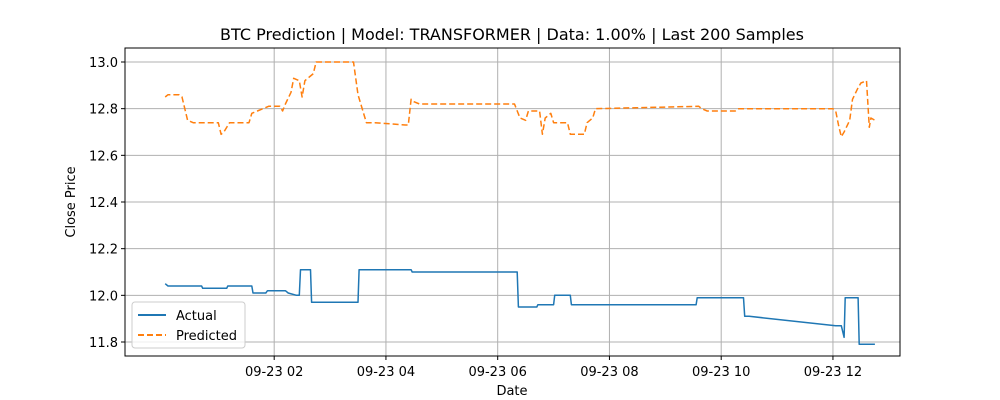 The image size is (1000, 400). What do you see at coordinates (497, 372) in the screenshot?
I see `x-tick-label: 09-23 06` at bounding box center [497, 372].